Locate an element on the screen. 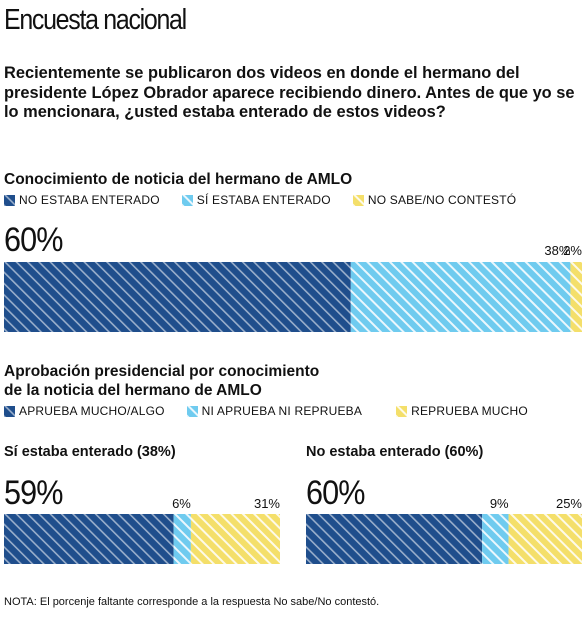 The width and height of the screenshot is (584, 620). legend-item-no-sabe: NO SABE/NO CONTESTÓ is located at coordinates (434, 200).